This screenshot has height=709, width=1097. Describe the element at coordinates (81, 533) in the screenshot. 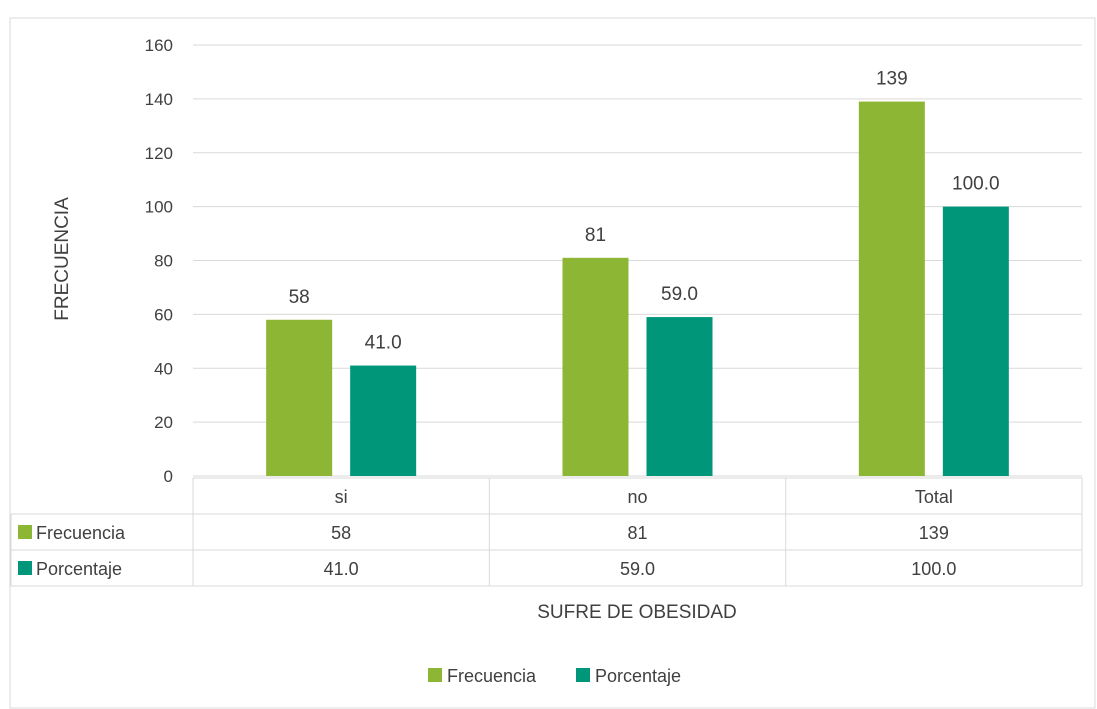

I see `table-series-name: Frecuencia` at that location.